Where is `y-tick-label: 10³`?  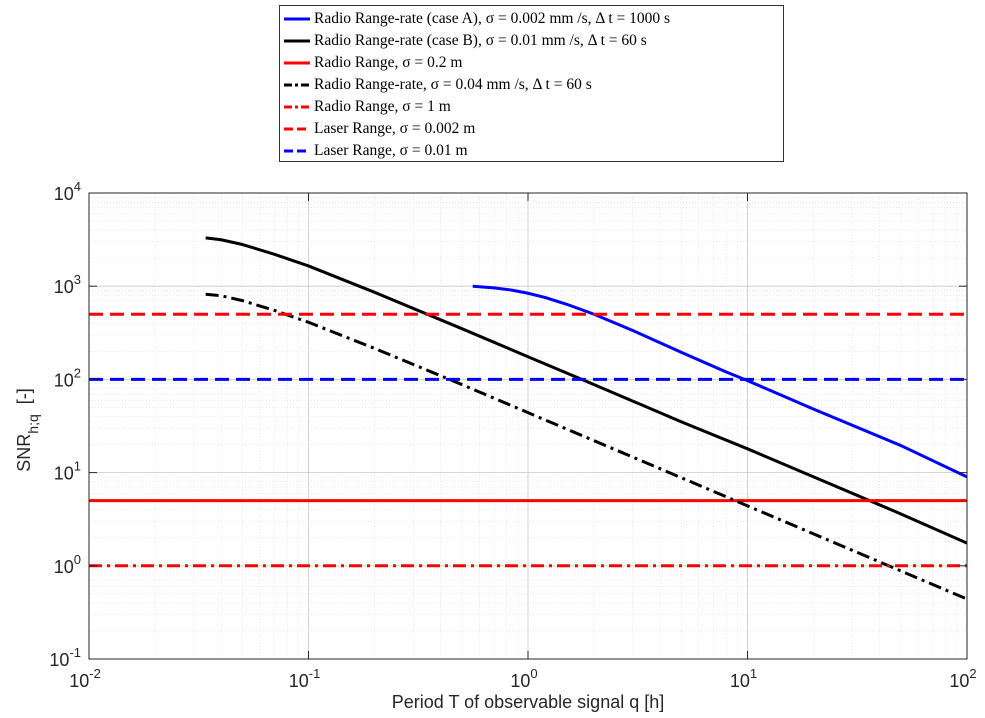
y-tick-label: 10³ is located at coordinates (67, 284).